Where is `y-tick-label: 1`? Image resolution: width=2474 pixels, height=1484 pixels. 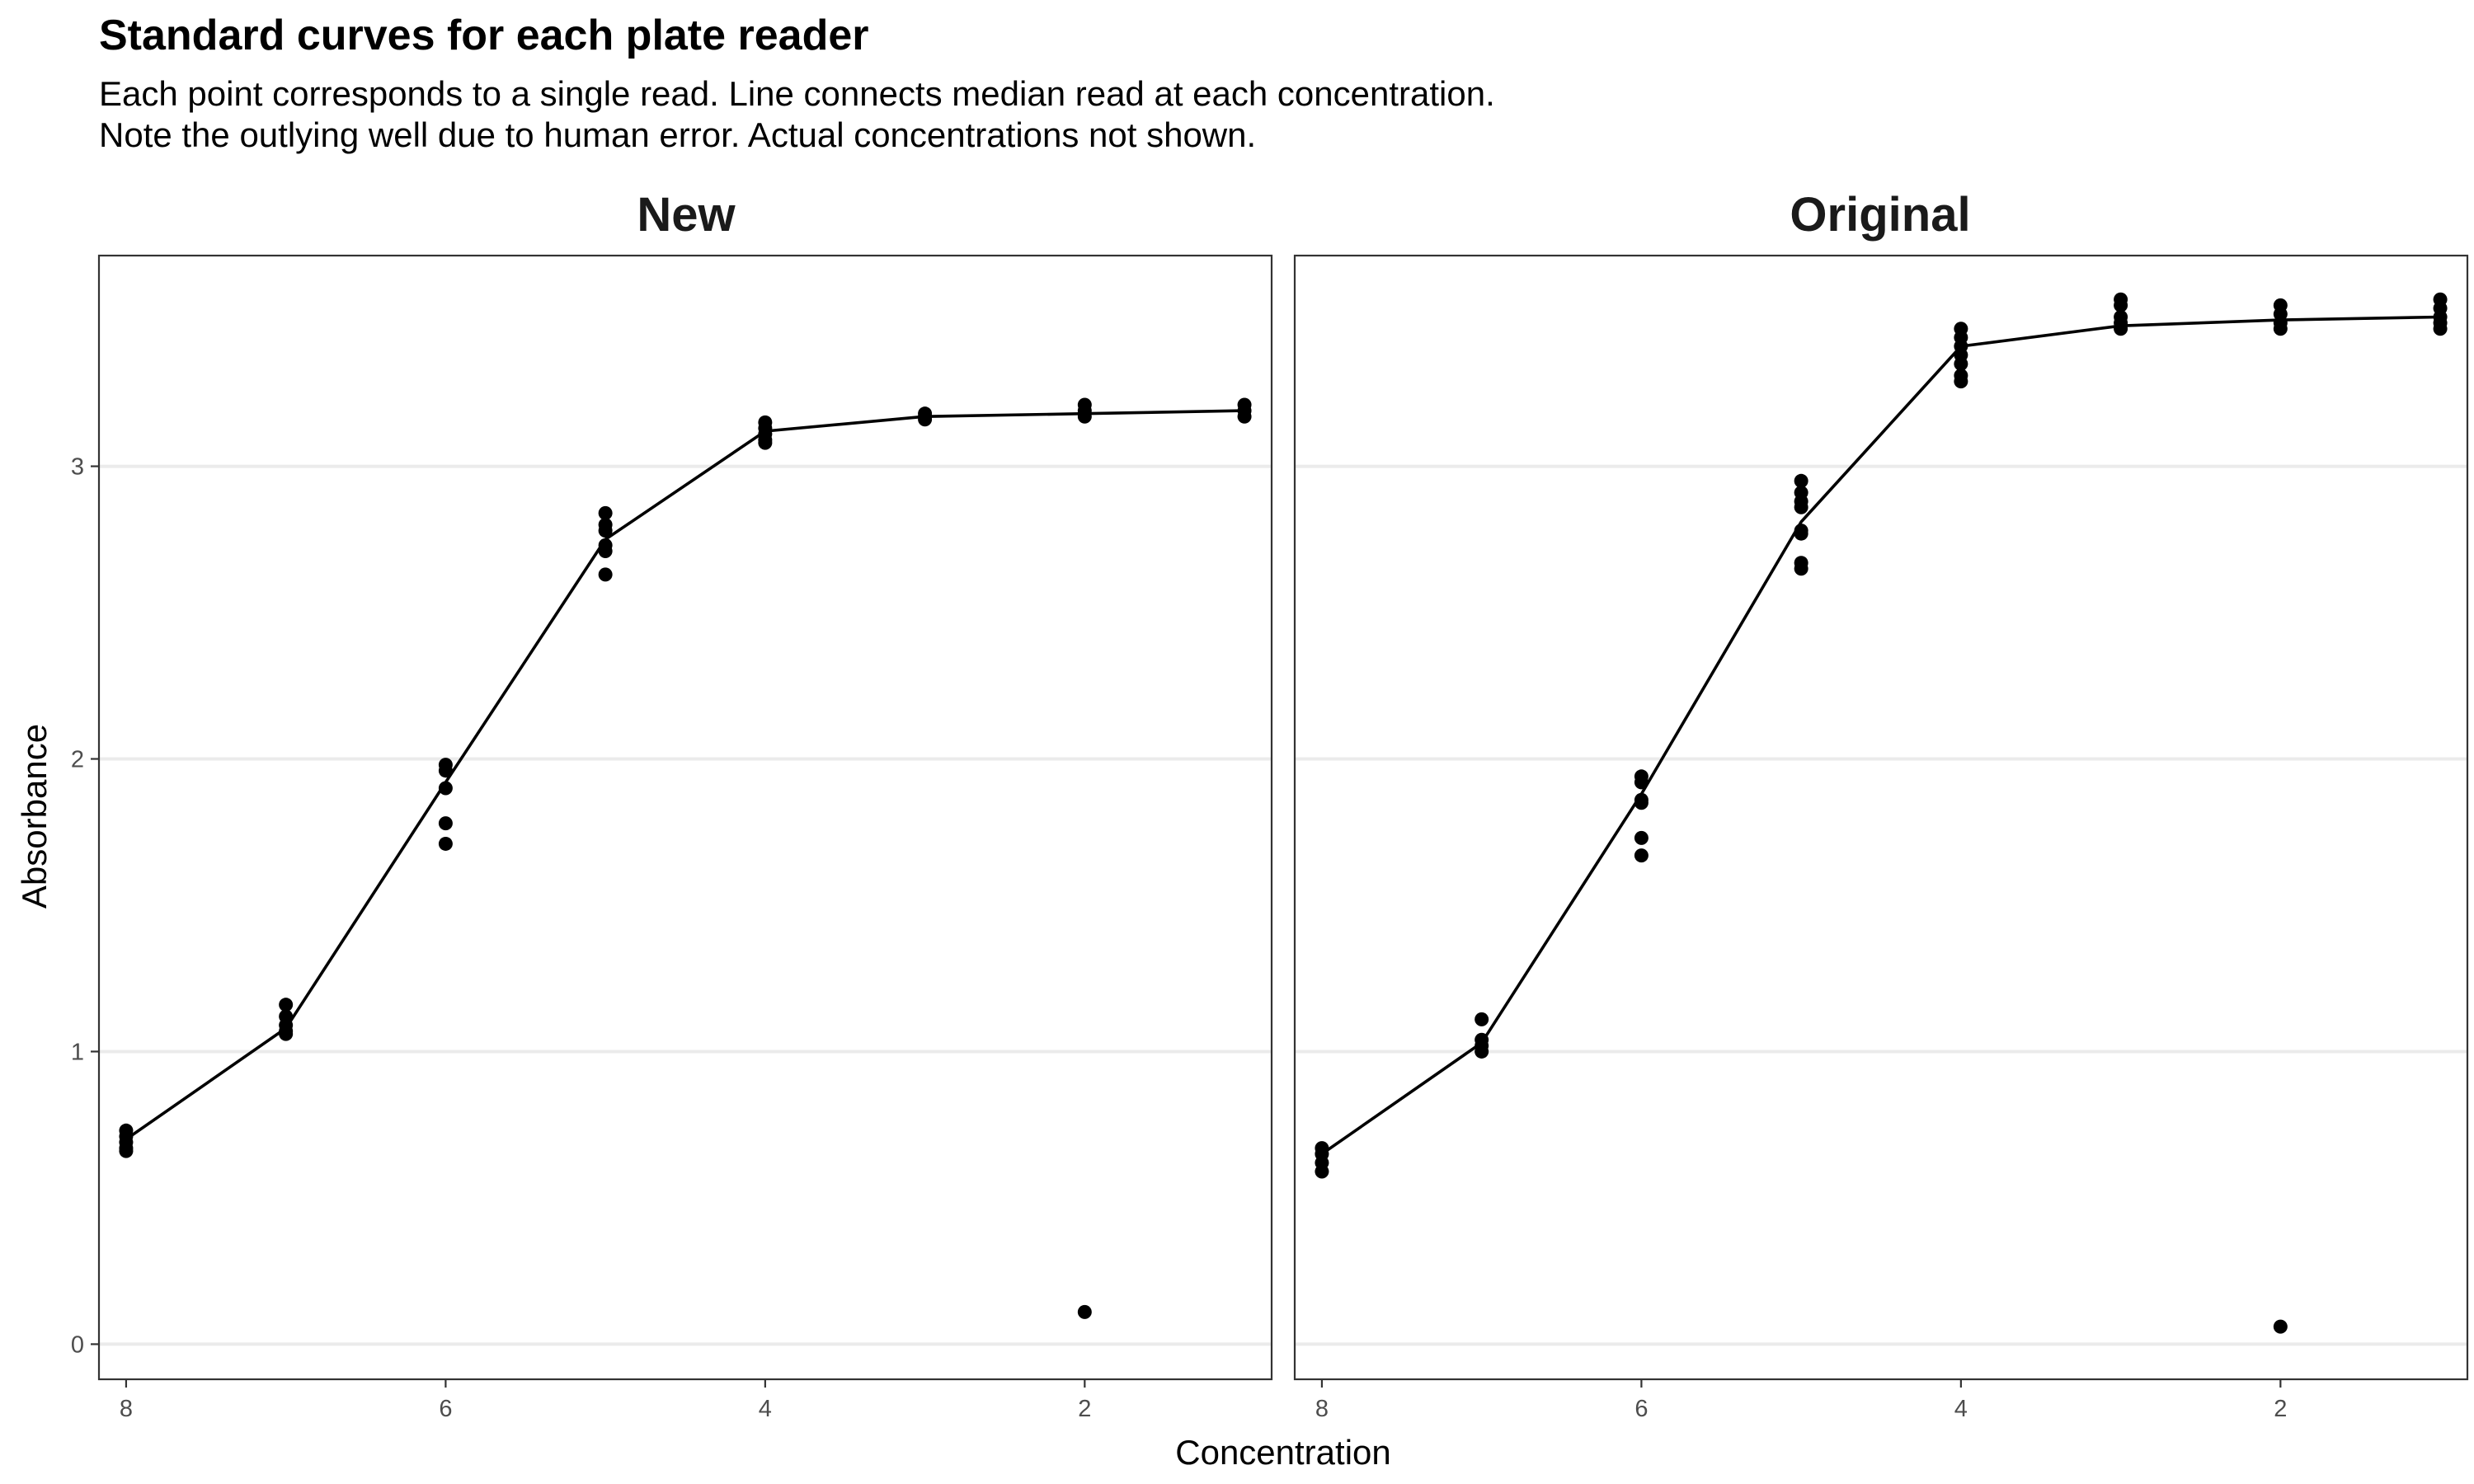
y-tick-label: 1 is located at coordinates (77, 1052).